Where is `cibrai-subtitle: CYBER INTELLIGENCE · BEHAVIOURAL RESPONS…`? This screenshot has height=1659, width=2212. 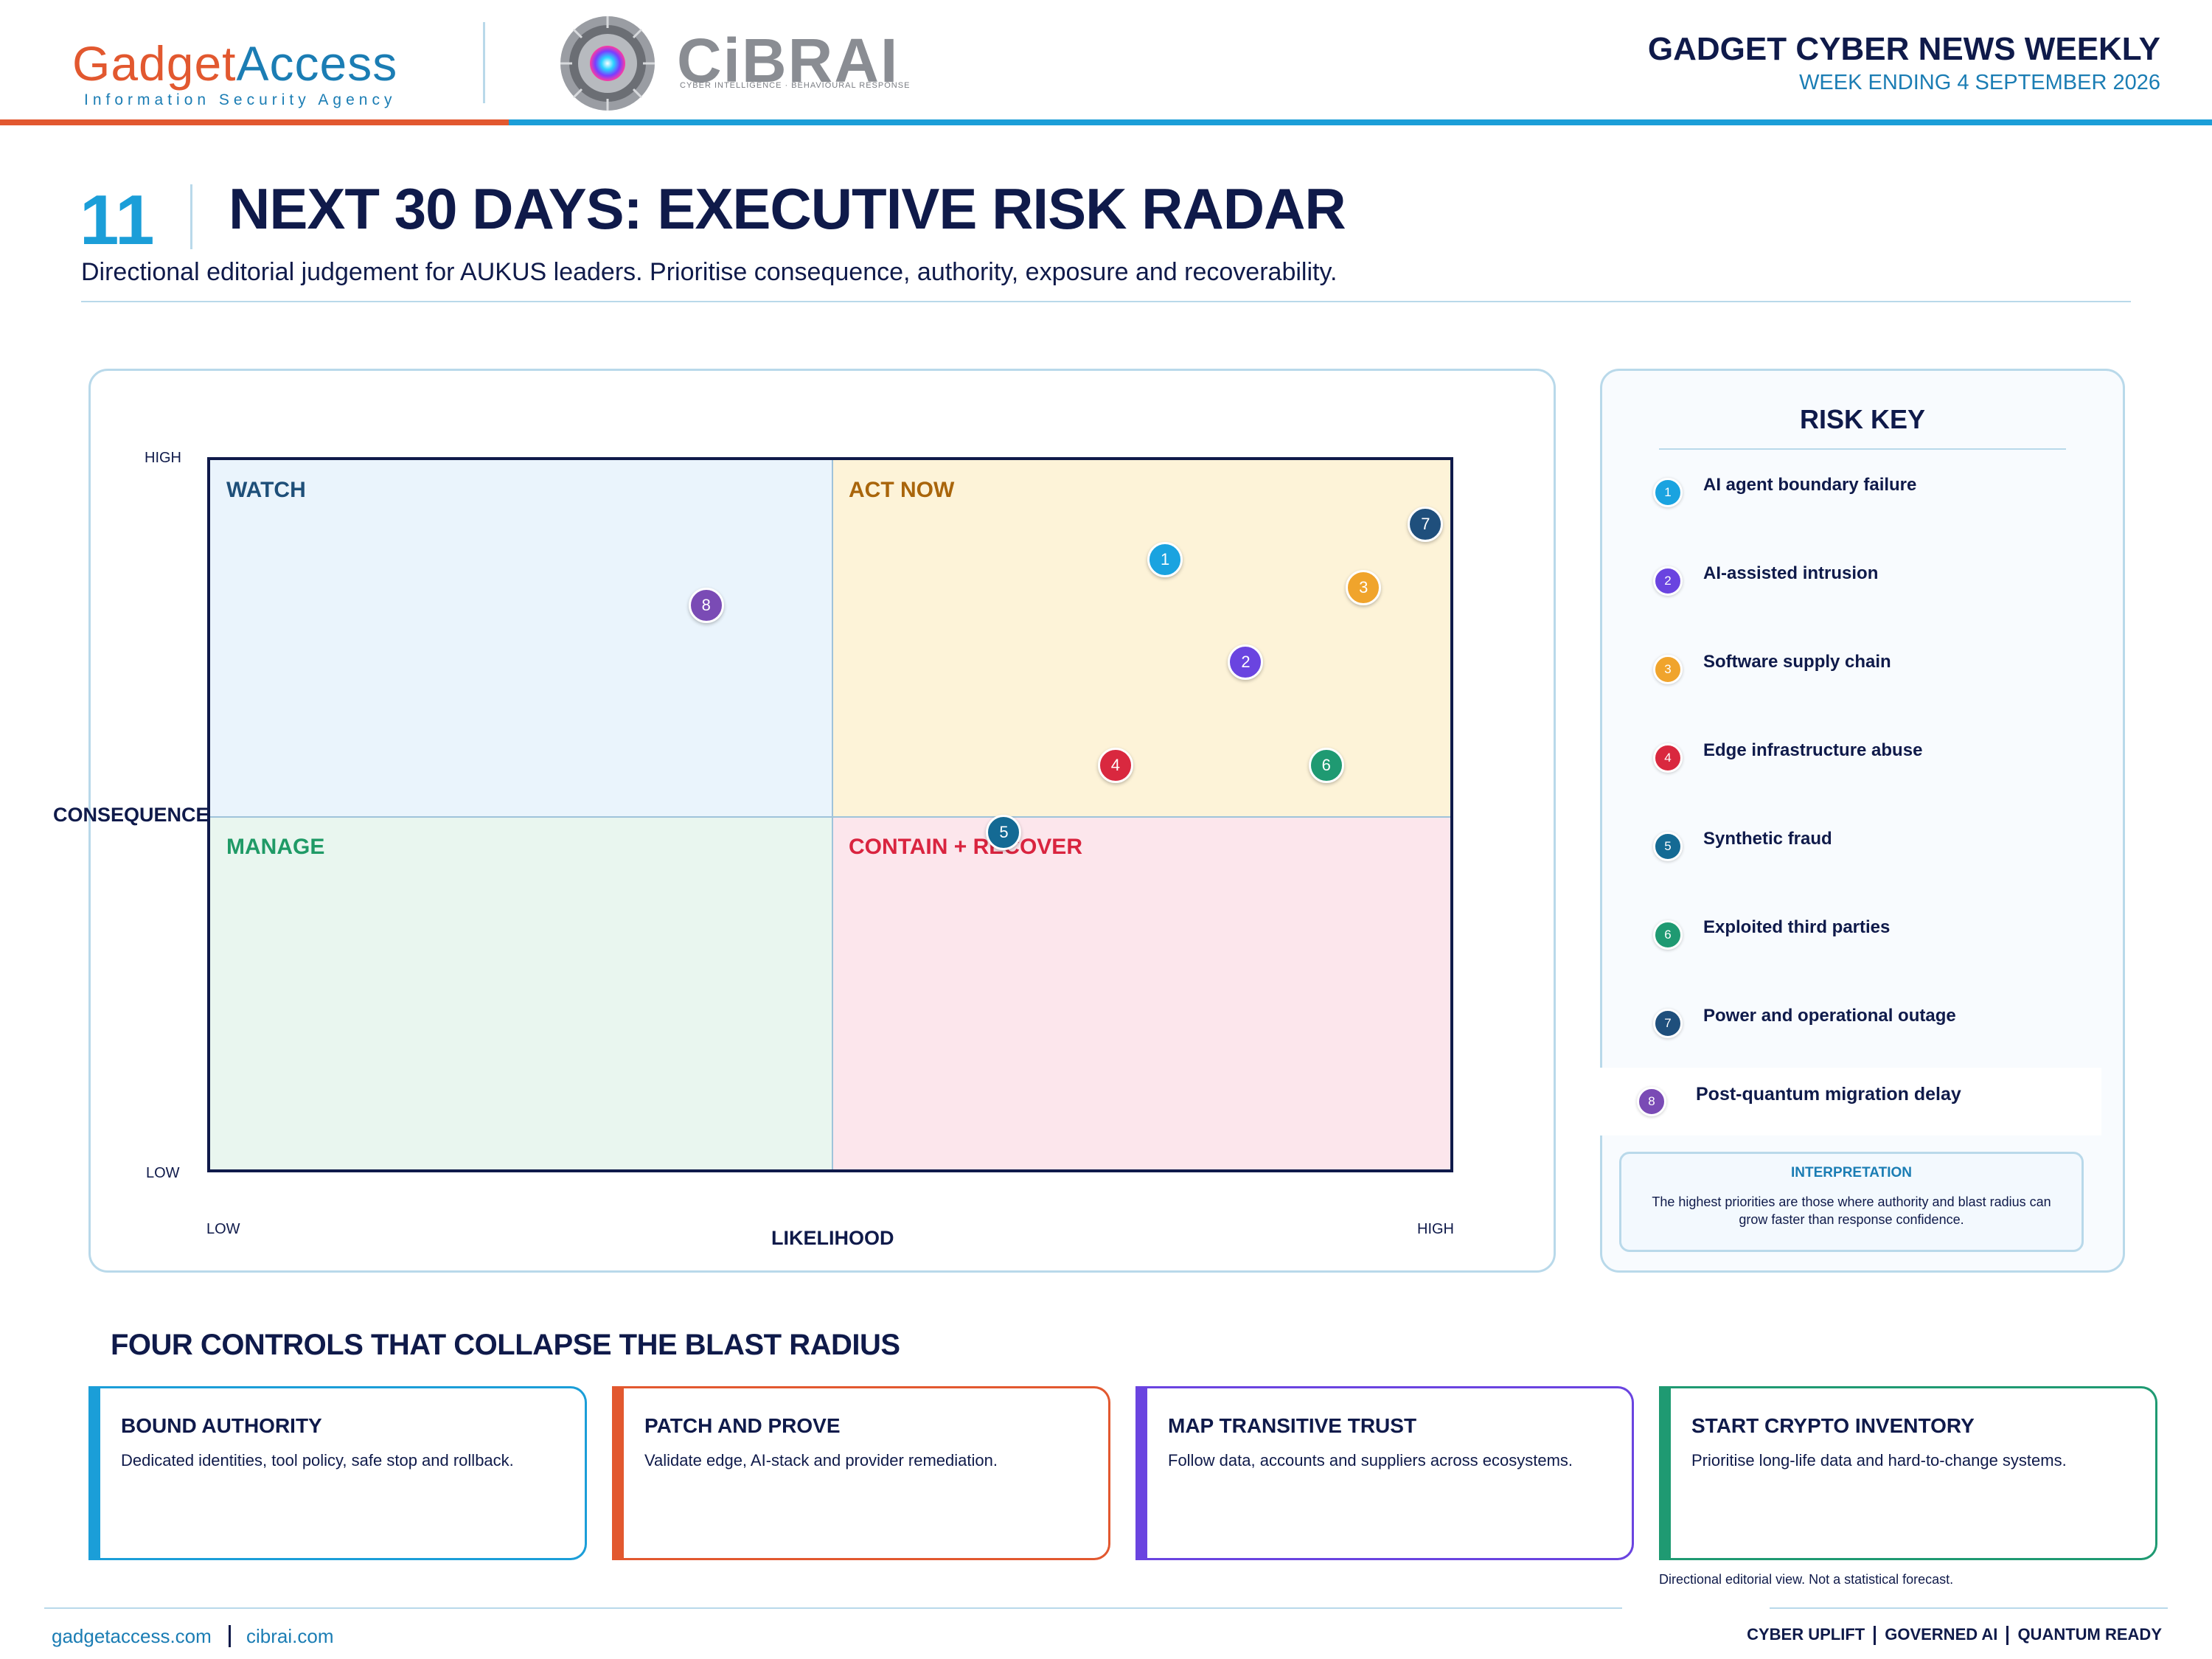
cibrai-subtitle: CYBER INTELLIGENCE · BEHAVIOURAL RESPONS… is located at coordinates (795, 85).